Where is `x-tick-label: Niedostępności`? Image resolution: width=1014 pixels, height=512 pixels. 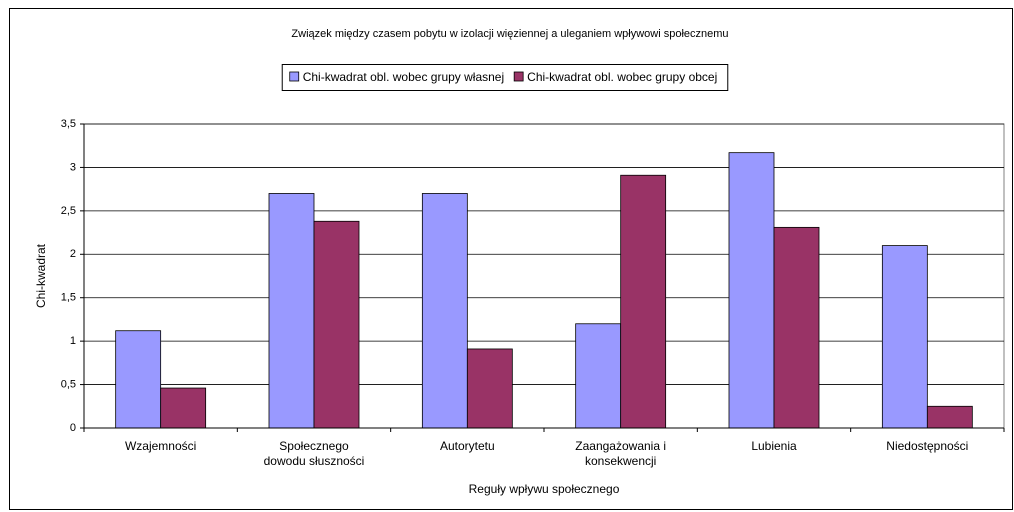 x-tick-label: Niedostępności is located at coordinates (927, 446).